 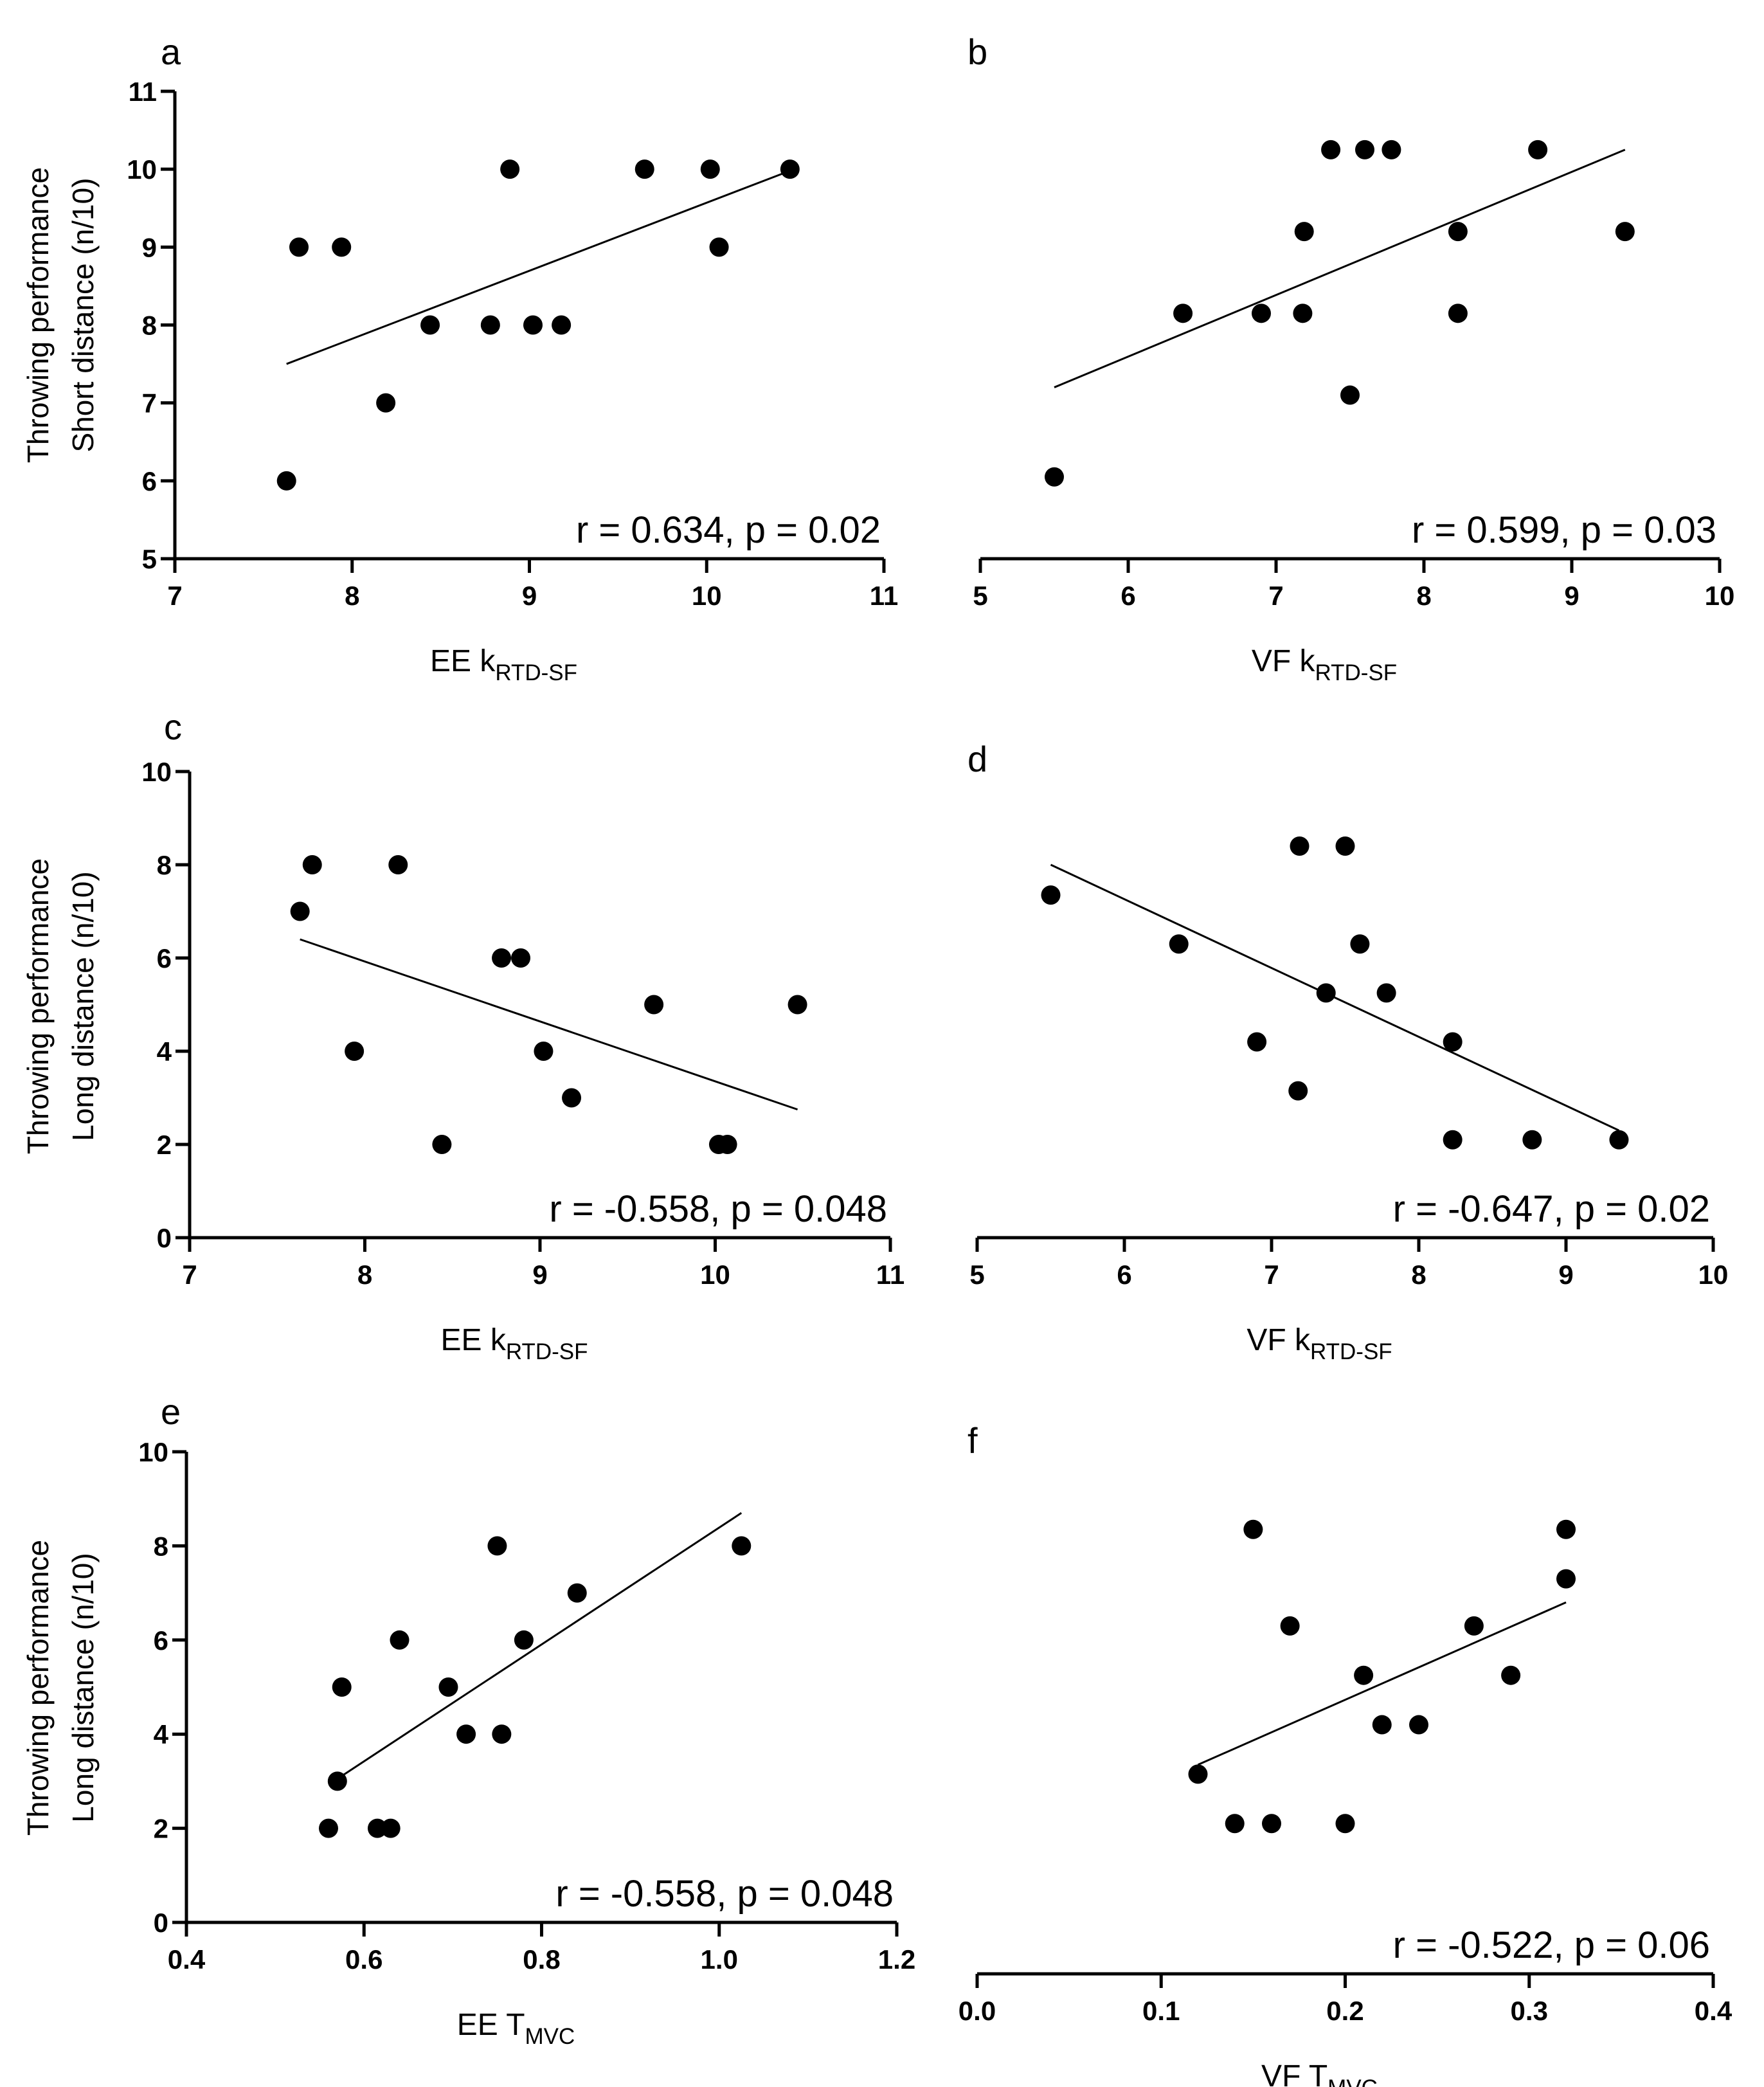 What do you see at coordinates (173, 727) in the screenshot?
I see `panel-letter: c` at bounding box center [173, 727].